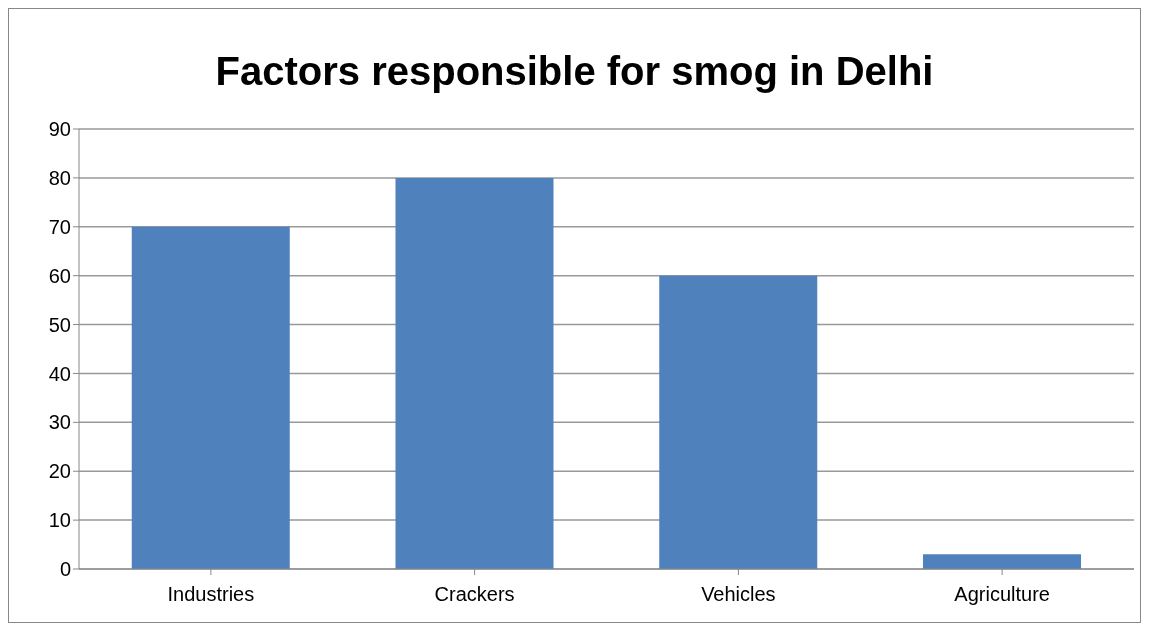 The height and width of the screenshot is (631, 1149). What do you see at coordinates (211, 594) in the screenshot?
I see `x-tick-label: Industries` at bounding box center [211, 594].